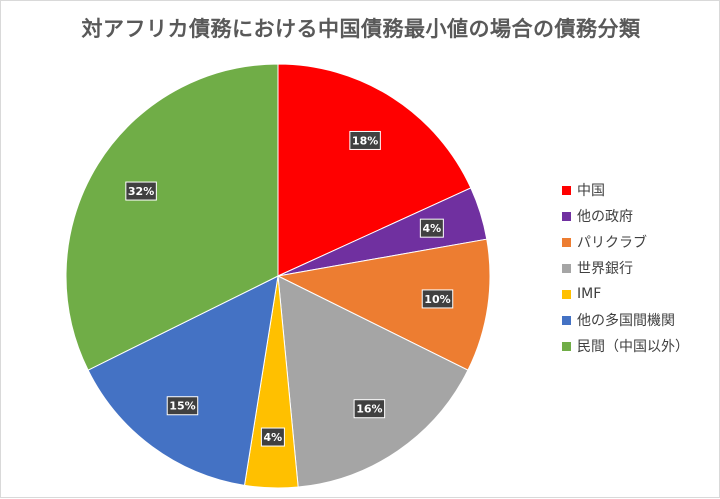  What do you see at coordinates (605, 269) in the screenshot?
I see `legend-label-3: 世界銀行` at bounding box center [605, 269].